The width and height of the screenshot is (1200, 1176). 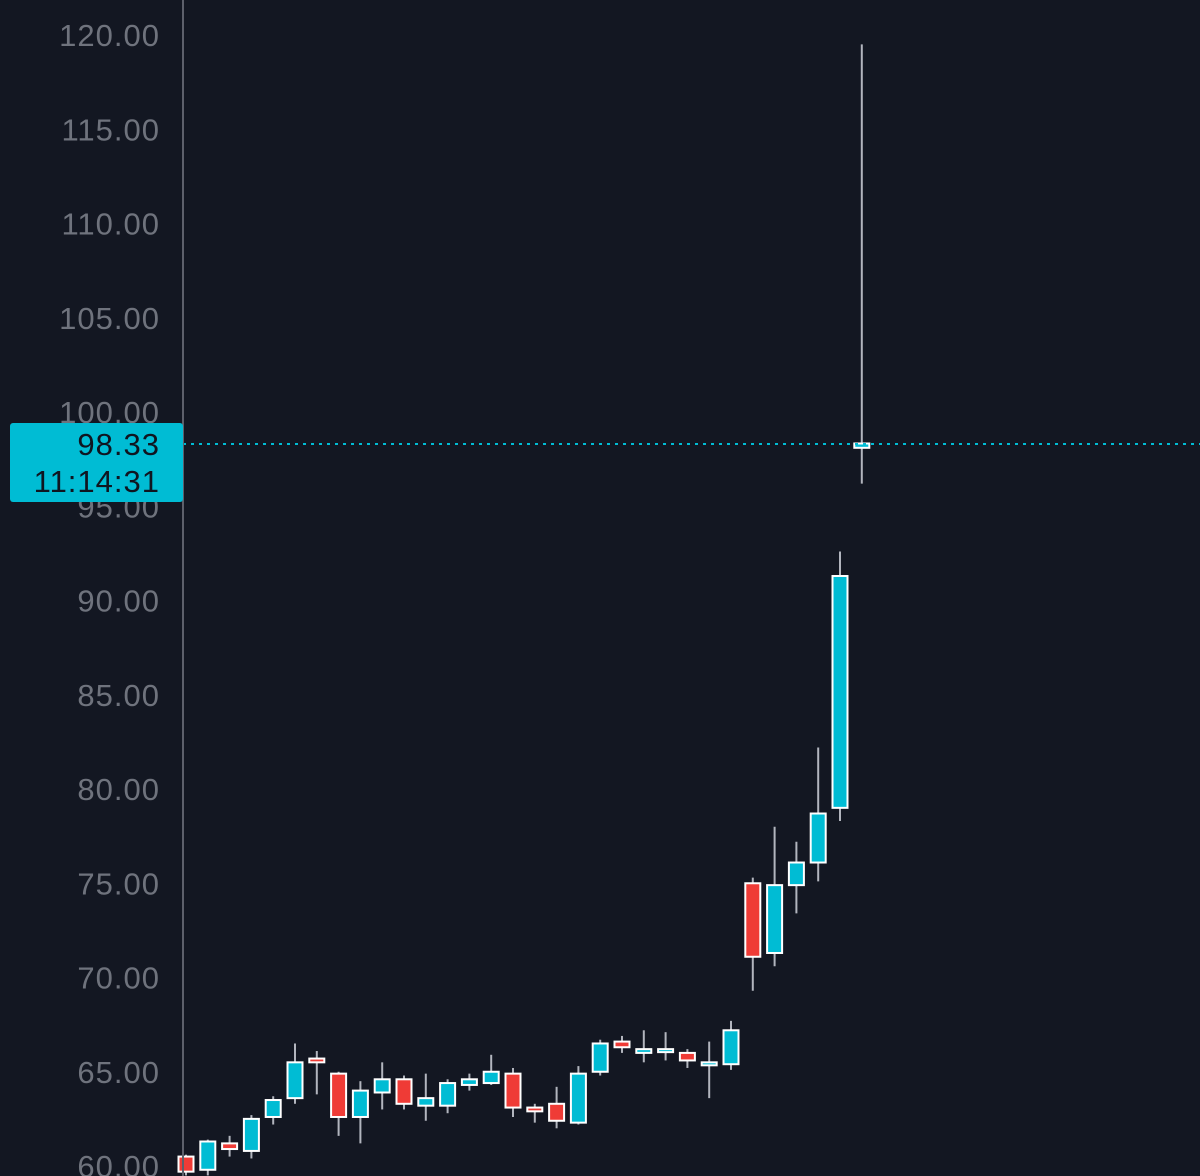 What do you see at coordinates (109, 35) in the screenshot?
I see `y-tick-label: 120.00` at bounding box center [109, 35].